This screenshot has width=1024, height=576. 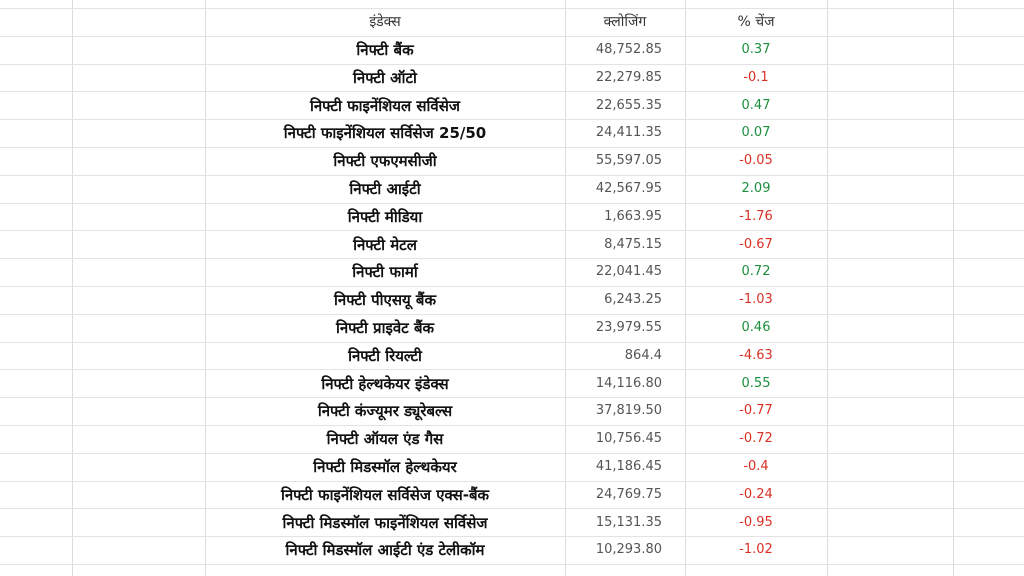 I want to click on table-row: निफ्टी ऑयल एंड गैस 10,756.45 -0.72, so click(x=512, y=439).